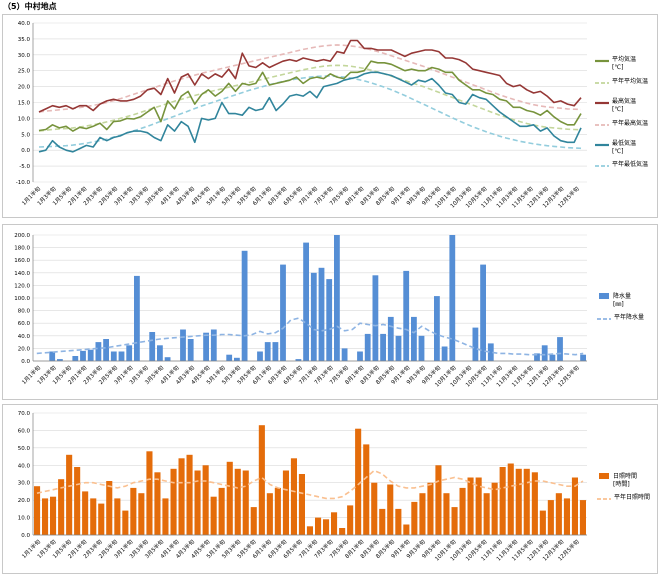  Describe the element at coordinates (23, 183) in the screenshot. I see `temp-y-tick-label: -10.0` at that location.